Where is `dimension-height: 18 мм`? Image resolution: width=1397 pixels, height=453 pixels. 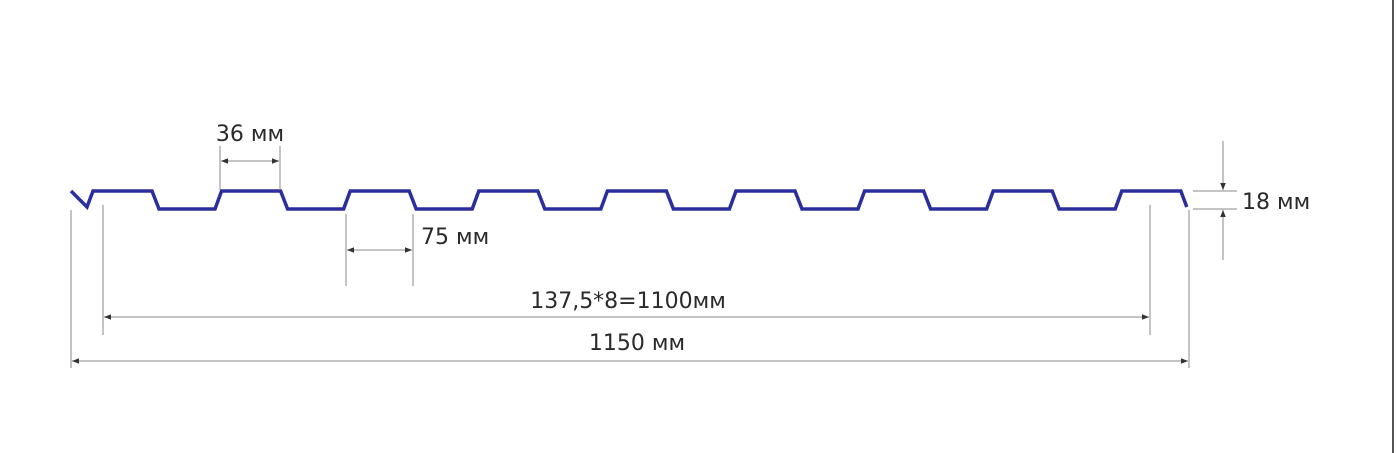 dimension-height: 18 мм is located at coordinates (1251, 200).